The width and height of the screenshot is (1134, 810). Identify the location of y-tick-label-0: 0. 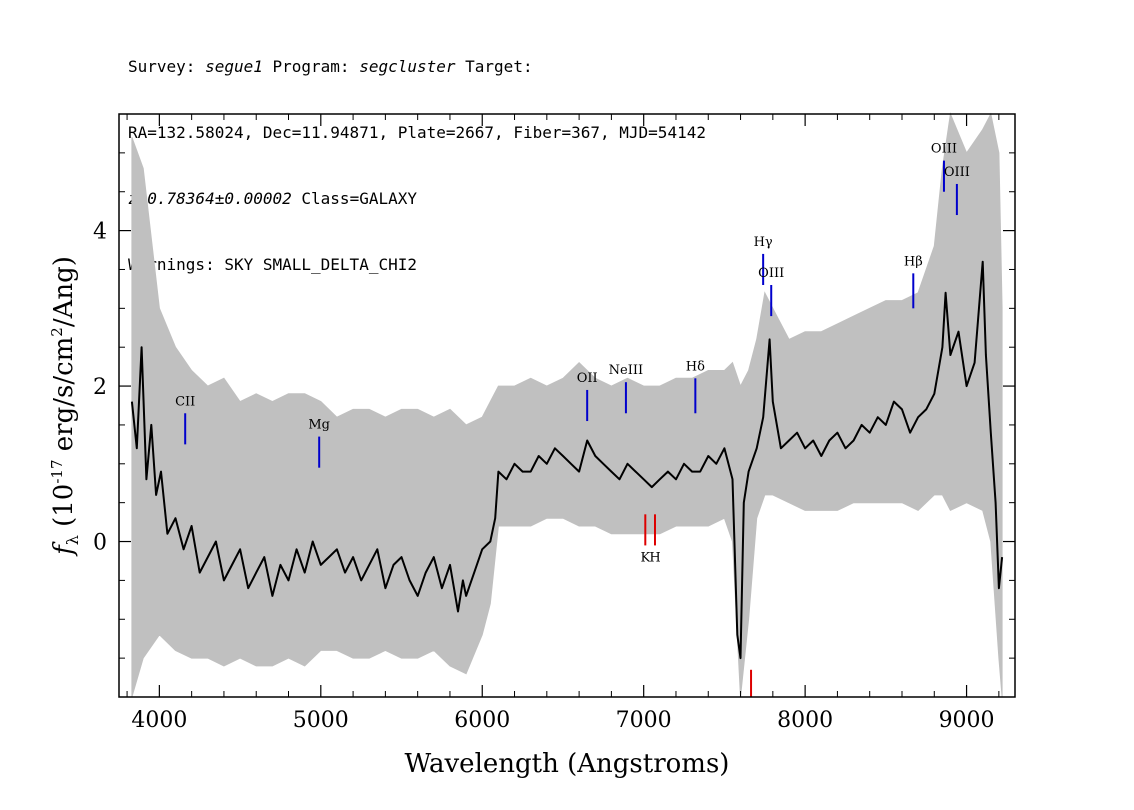
(100, 543).